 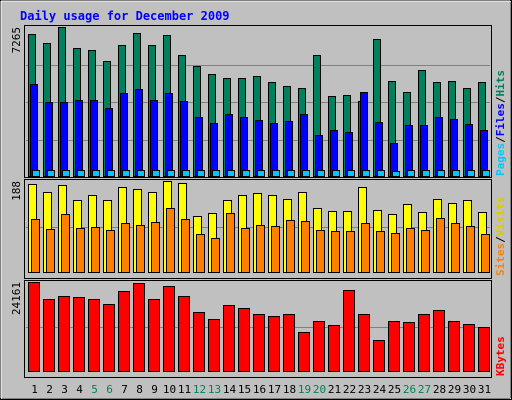 What do you see at coordinates (16, 40) in the screenshot?
I see `panel1-max-label: 7265` at bounding box center [16, 40].